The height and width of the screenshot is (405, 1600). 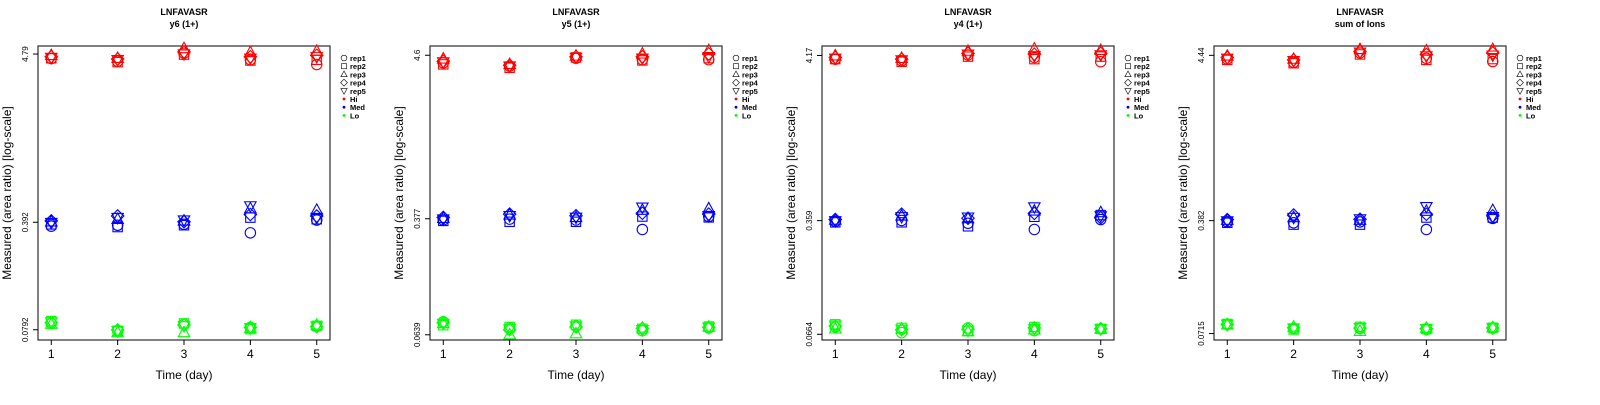 What do you see at coordinates (184, 354) in the screenshot?
I see `x-tick-label: 3` at bounding box center [184, 354].